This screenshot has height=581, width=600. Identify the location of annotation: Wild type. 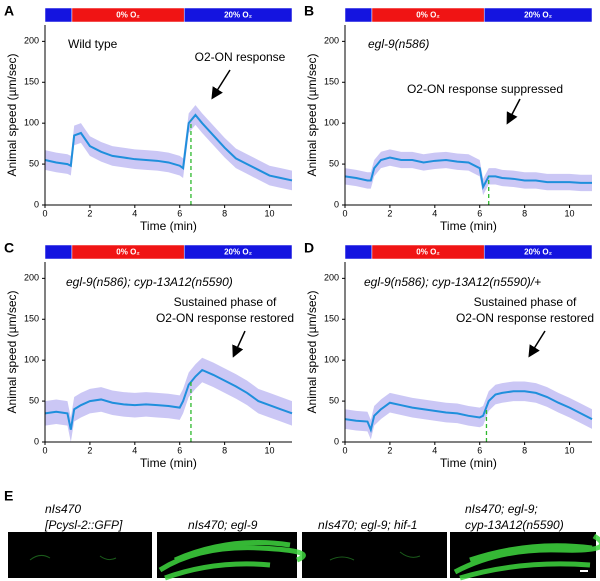
(93, 44).